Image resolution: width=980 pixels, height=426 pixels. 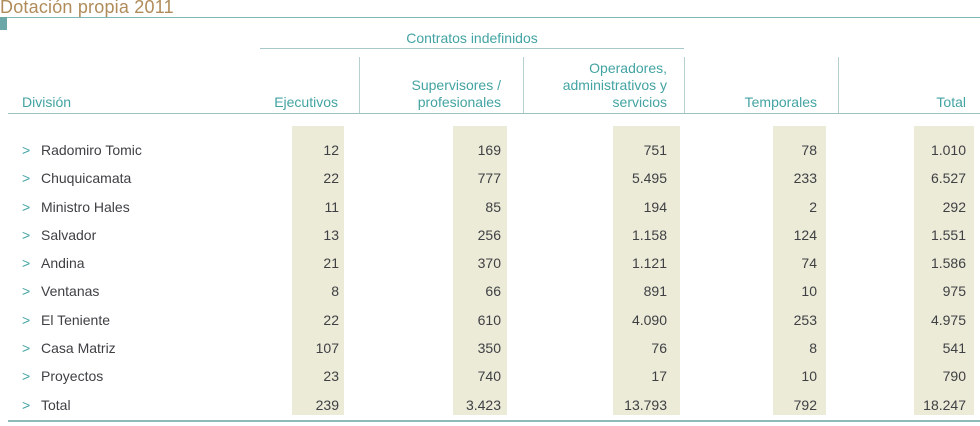 I want to click on table-row: > Chuquicamata 22 777 5.495 233 6.527, so click(x=490, y=179).